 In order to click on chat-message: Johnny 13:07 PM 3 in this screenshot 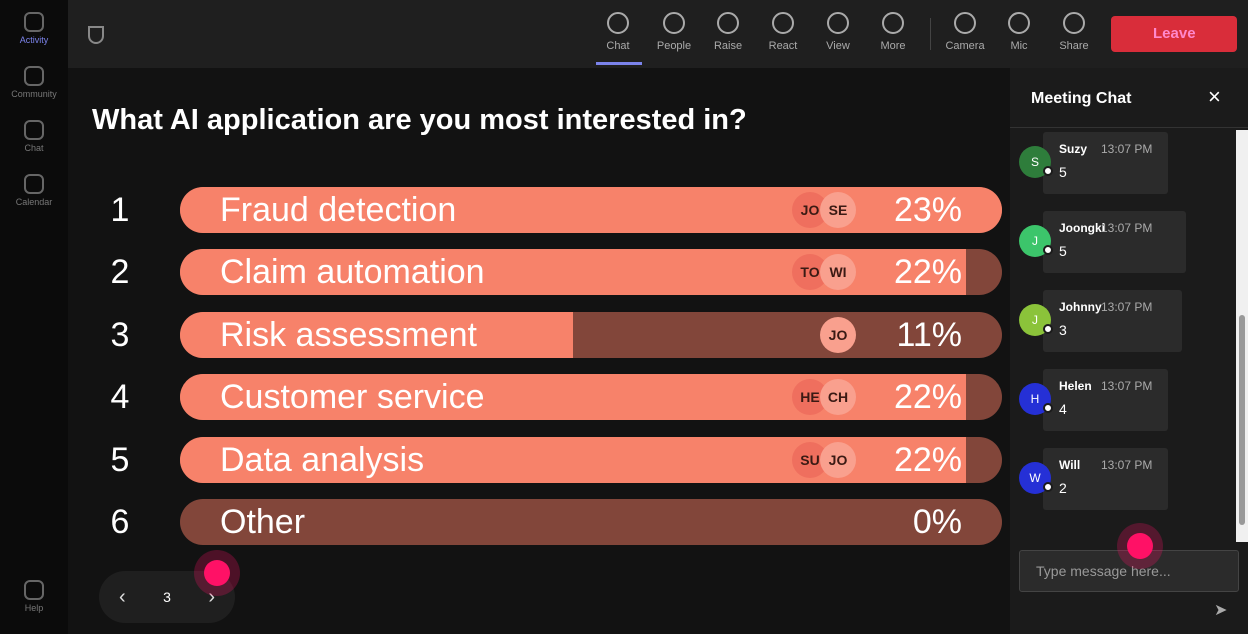, I will do `click(1112, 321)`.